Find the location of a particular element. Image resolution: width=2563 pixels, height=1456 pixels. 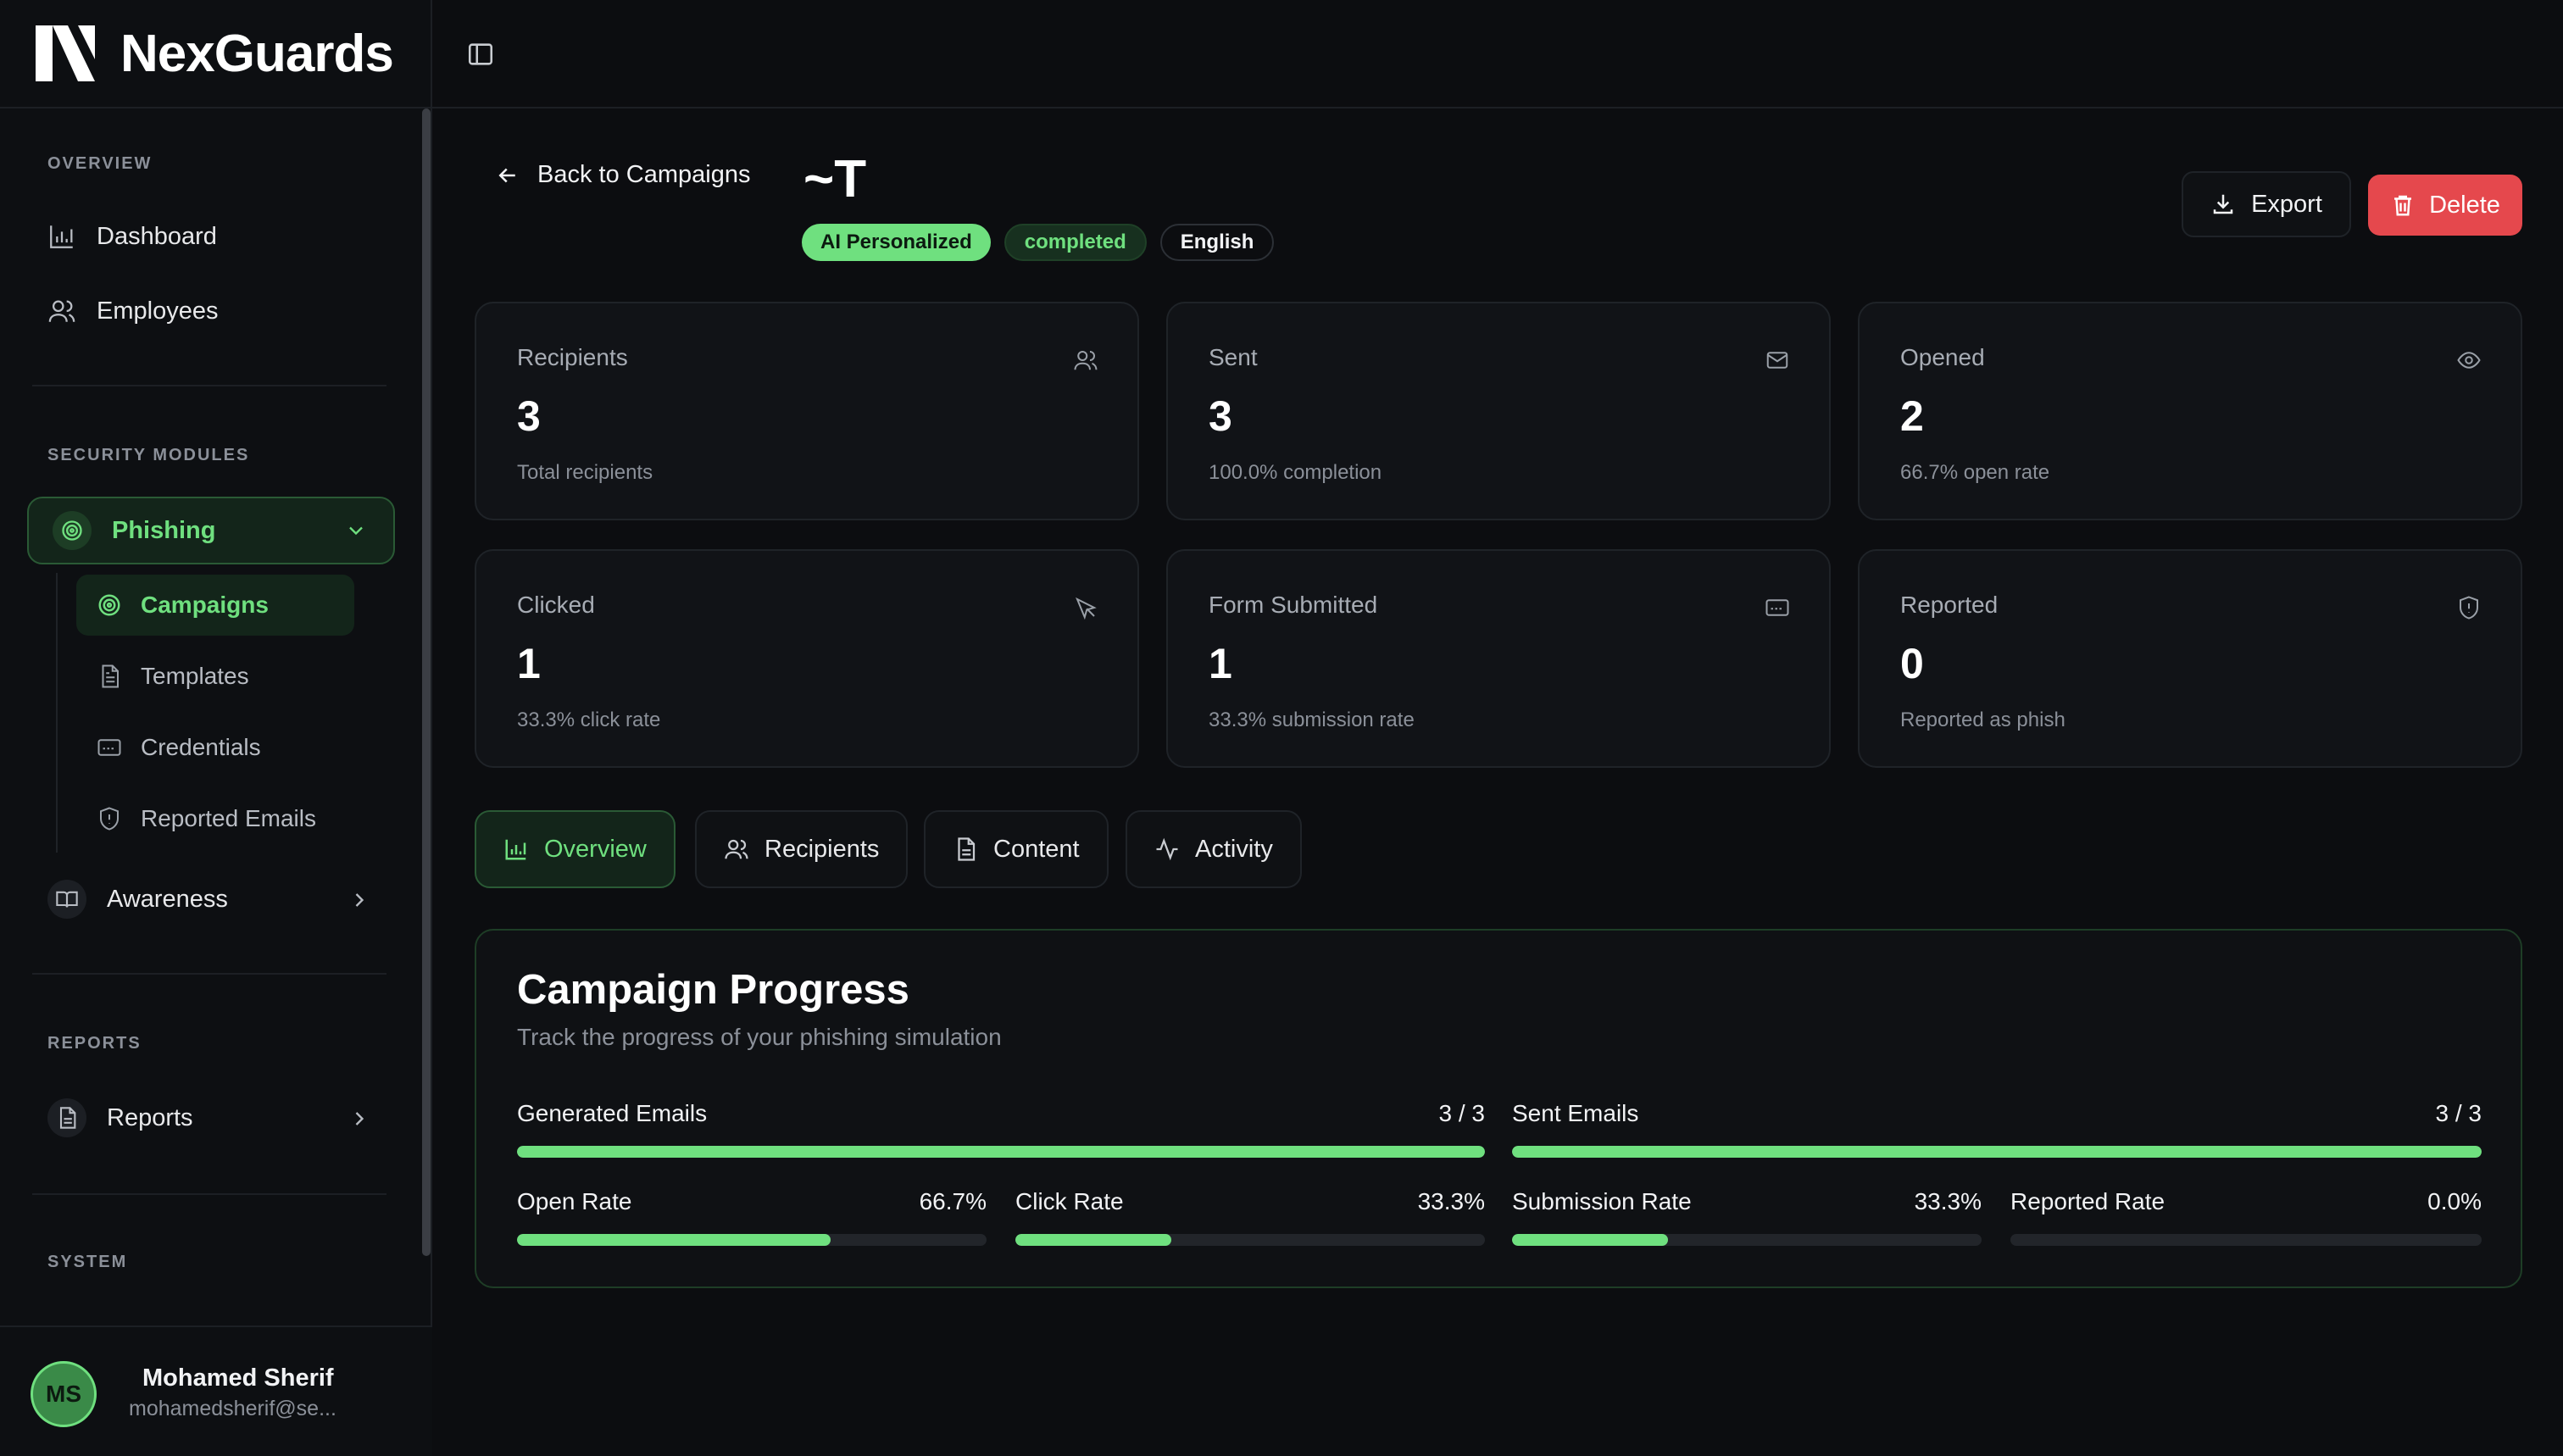

tab-overview: Overview is located at coordinates (575, 849).